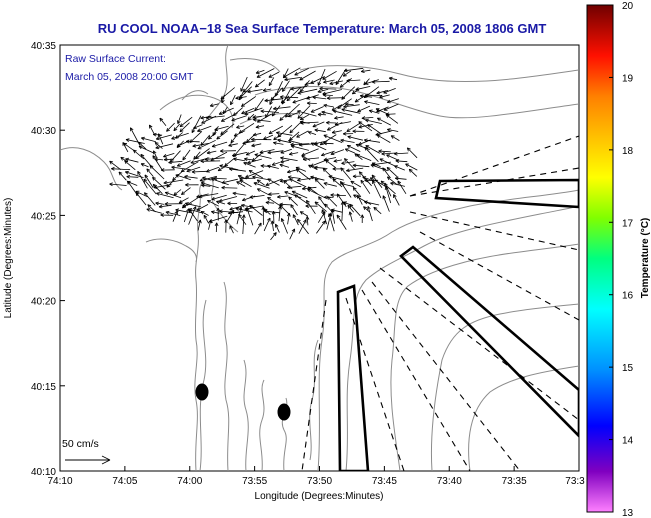 The image size is (651, 518). I want to click on colorbar-tick-label: 18, so click(628, 151).